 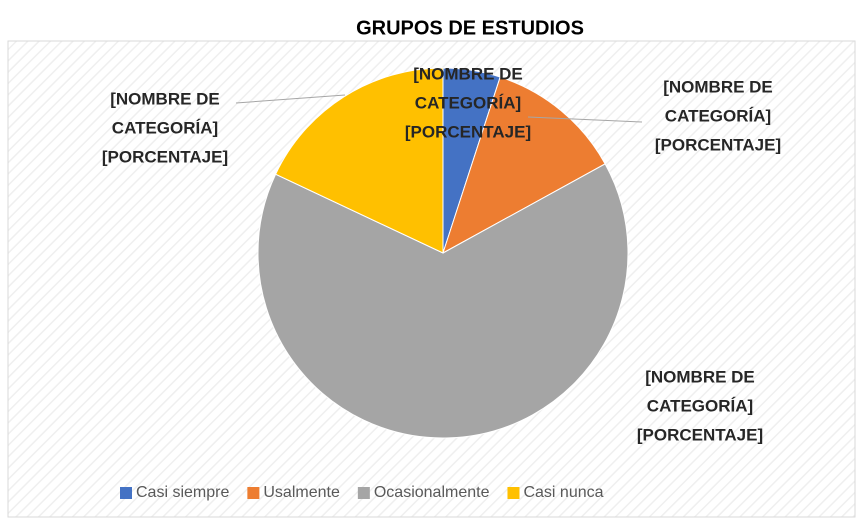 I want to click on legend-label: Casi siempre, so click(x=182, y=492).